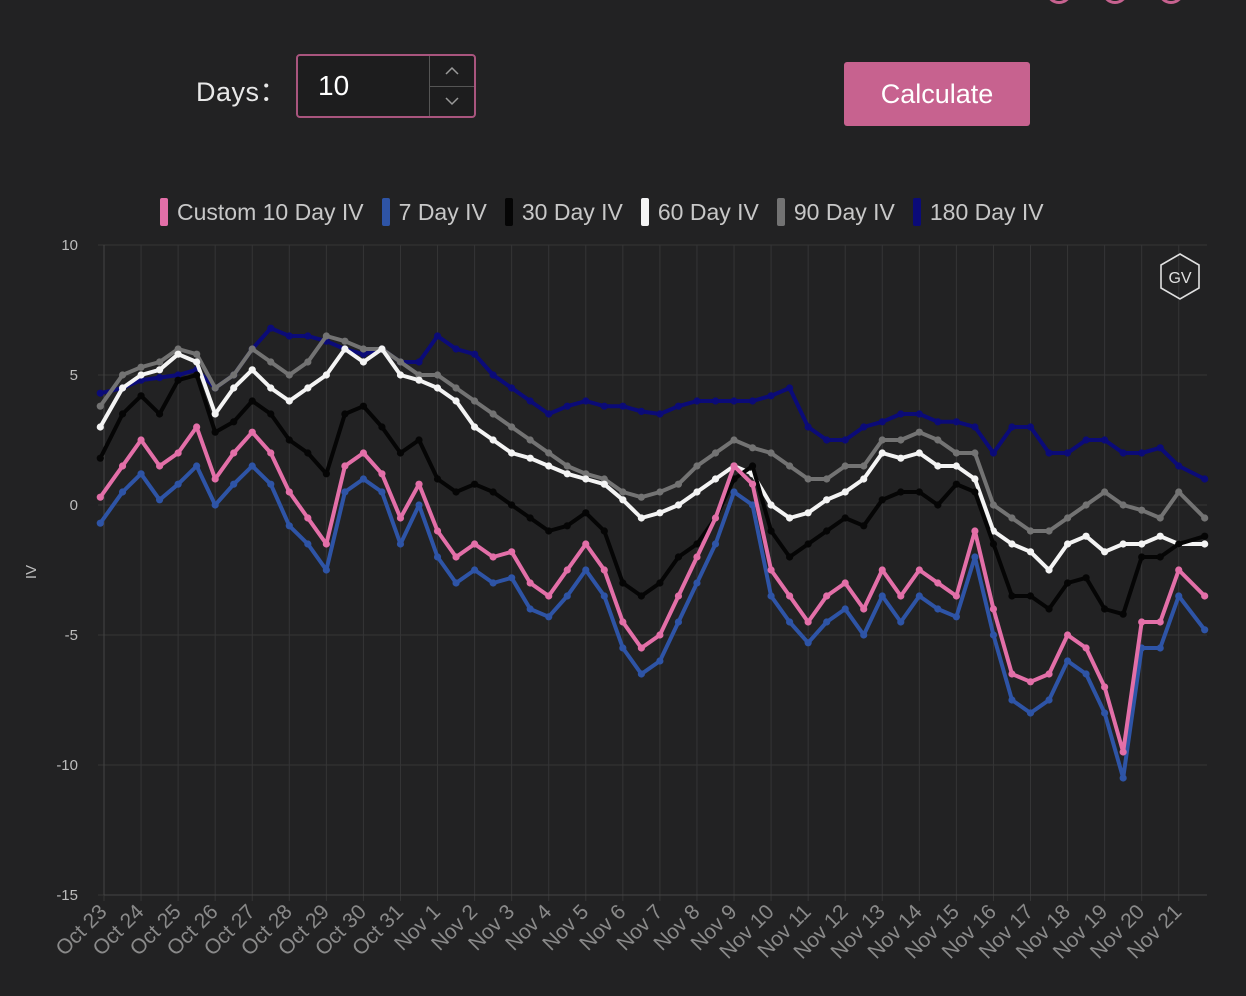 This screenshot has height=996, width=1246. Describe the element at coordinates (937, 94) in the screenshot. I see `calculate-button: Calculate` at that location.